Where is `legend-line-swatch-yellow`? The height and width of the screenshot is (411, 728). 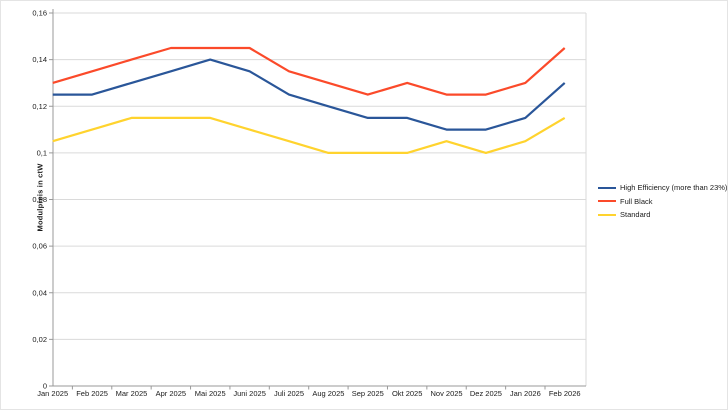
legend-line-swatch-yellow is located at coordinates (607, 214).